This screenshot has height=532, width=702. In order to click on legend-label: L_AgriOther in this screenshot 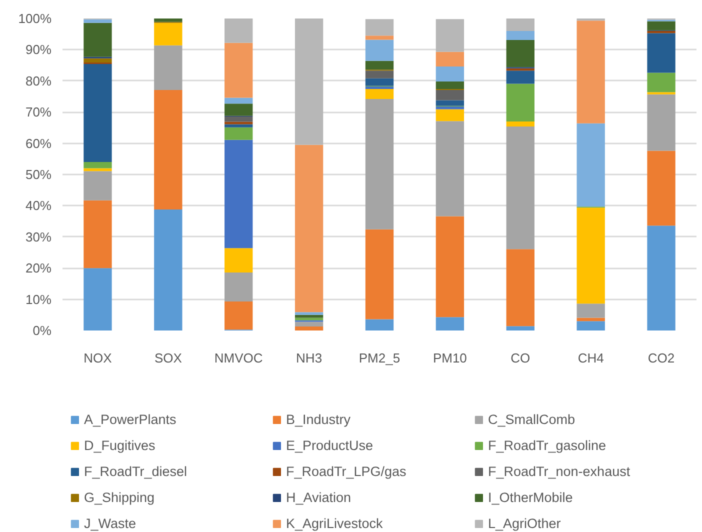, I will do `click(525, 523)`.